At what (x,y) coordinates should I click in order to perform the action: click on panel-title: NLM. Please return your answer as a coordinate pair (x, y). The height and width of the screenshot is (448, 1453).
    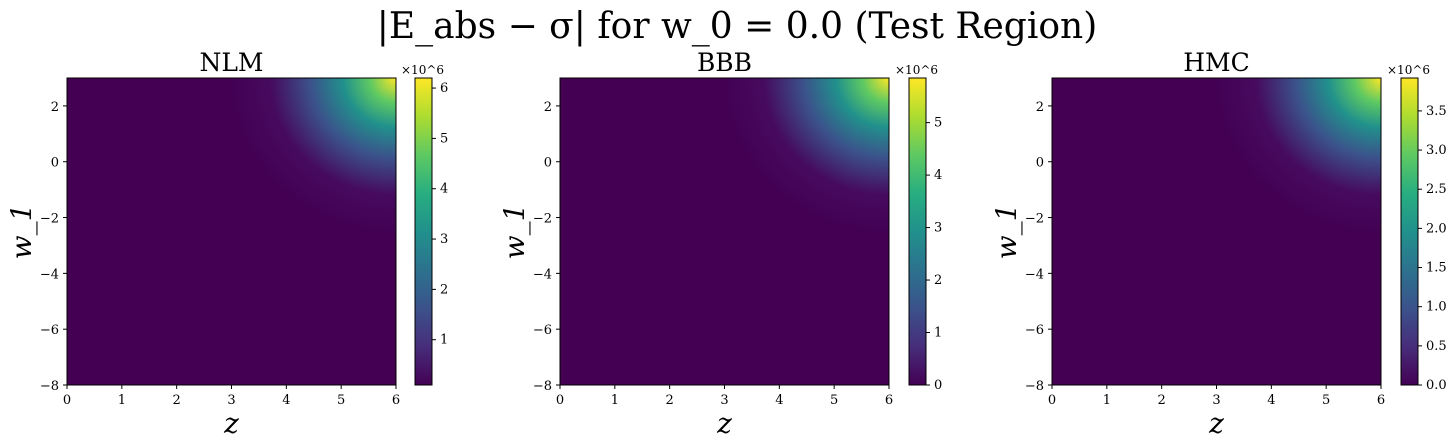
    Looking at the image, I should click on (231, 62).